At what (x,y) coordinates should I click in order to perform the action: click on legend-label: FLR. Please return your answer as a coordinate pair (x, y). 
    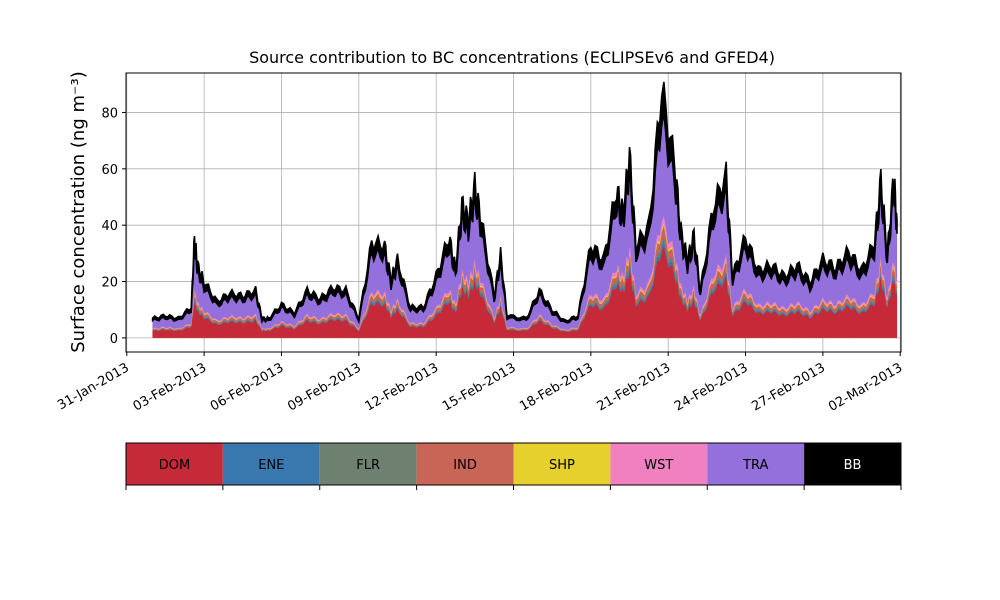
    Looking at the image, I should click on (368, 465).